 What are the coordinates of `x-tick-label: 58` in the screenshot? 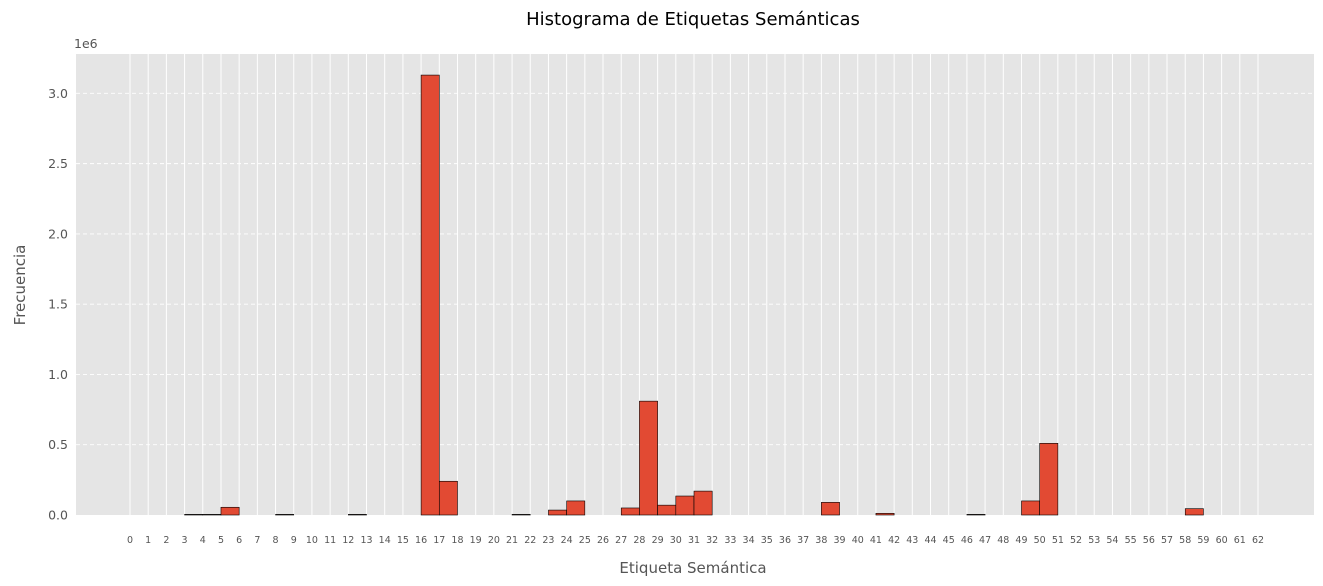 It's located at (1185, 540).